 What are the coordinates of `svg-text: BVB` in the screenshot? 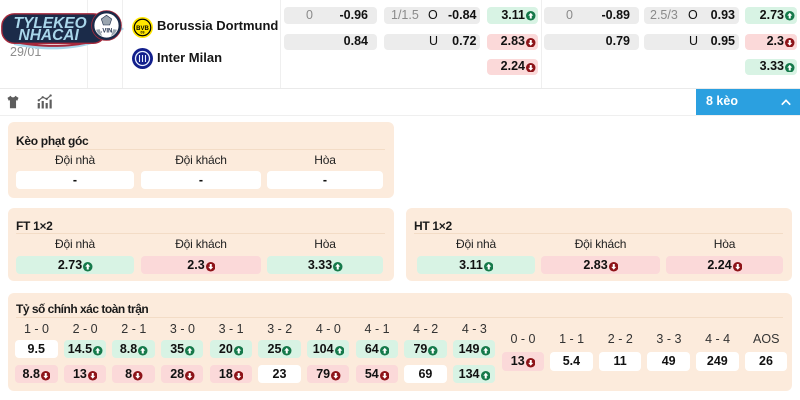 It's located at (142, 29).